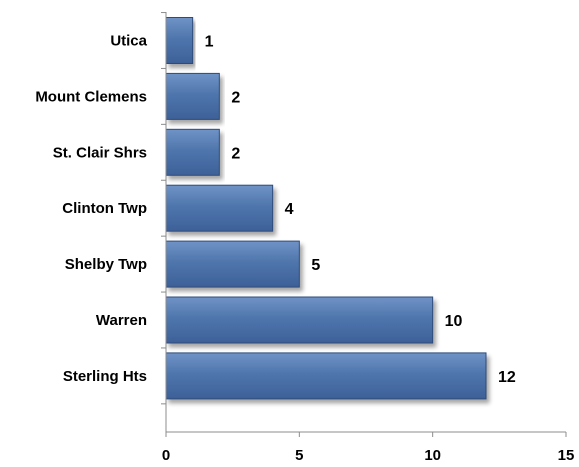 The width and height of the screenshot is (579, 467). Describe the element at coordinates (192, 152) in the screenshot. I see `bar-st-clair-shrs` at that location.